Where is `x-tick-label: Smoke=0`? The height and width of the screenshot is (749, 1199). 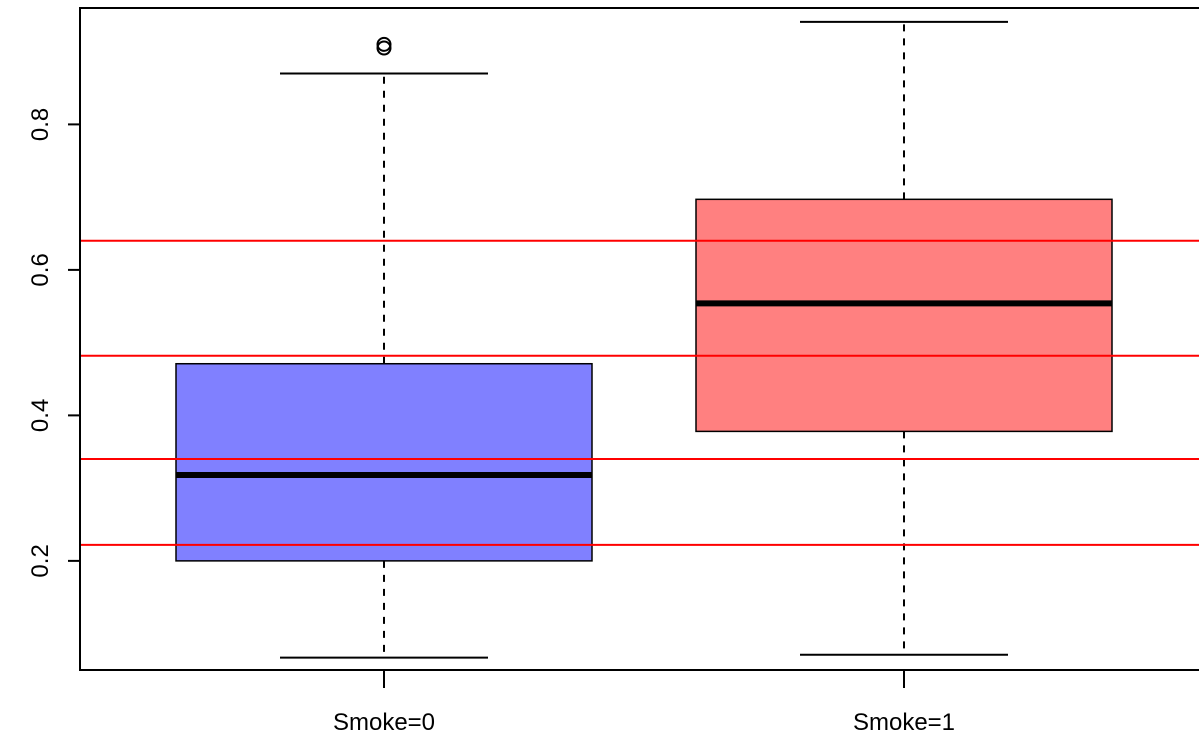
x-tick-label: Smoke=0 is located at coordinates (384, 722).